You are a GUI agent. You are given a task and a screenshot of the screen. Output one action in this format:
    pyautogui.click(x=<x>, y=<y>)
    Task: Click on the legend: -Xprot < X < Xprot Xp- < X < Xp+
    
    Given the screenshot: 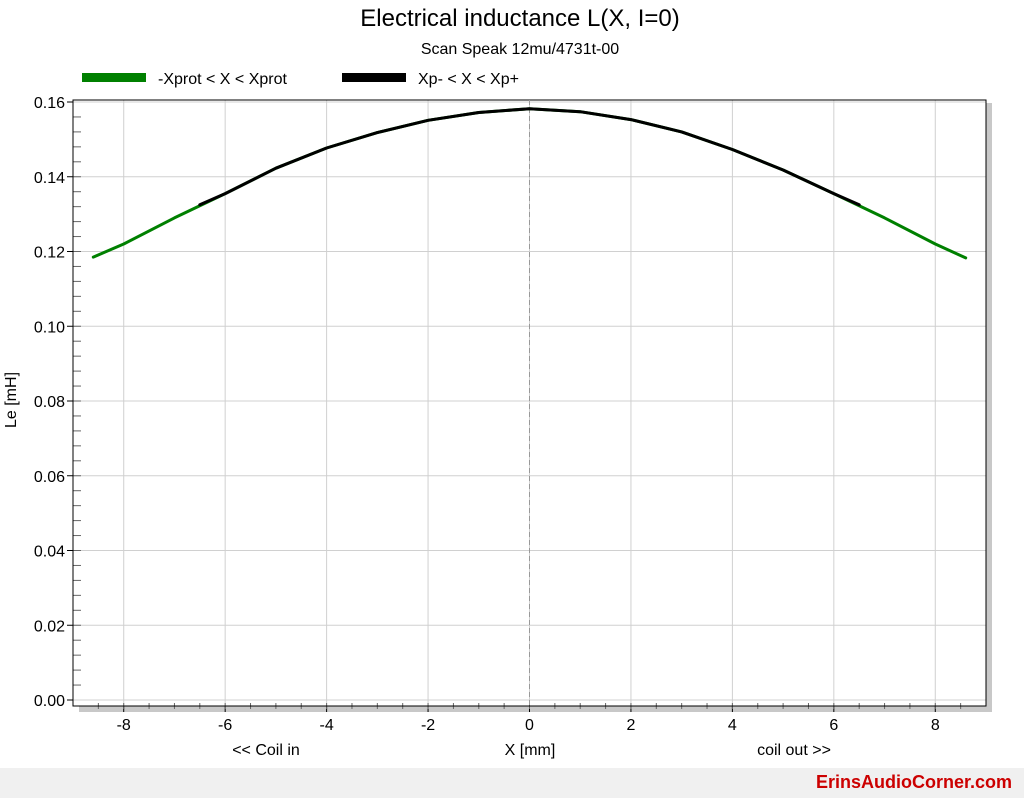 What is the action you would take?
    pyautogui.click(x=300, y=79)
    